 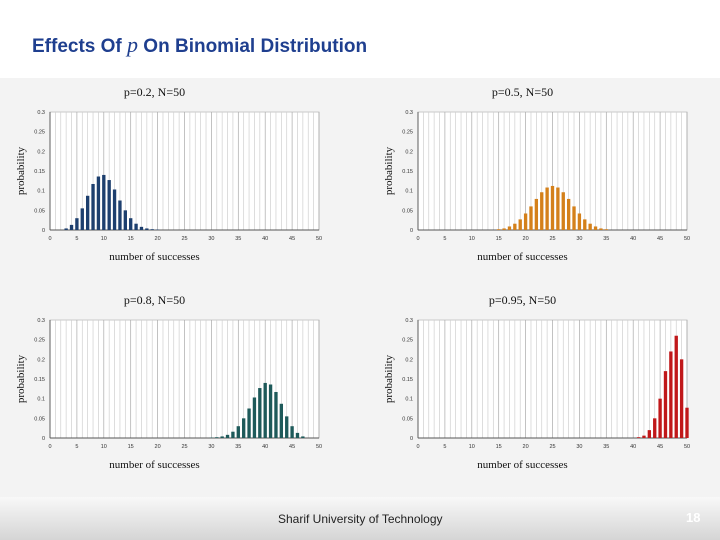 I want to click on footer-bar, so click(x=360, y=518).